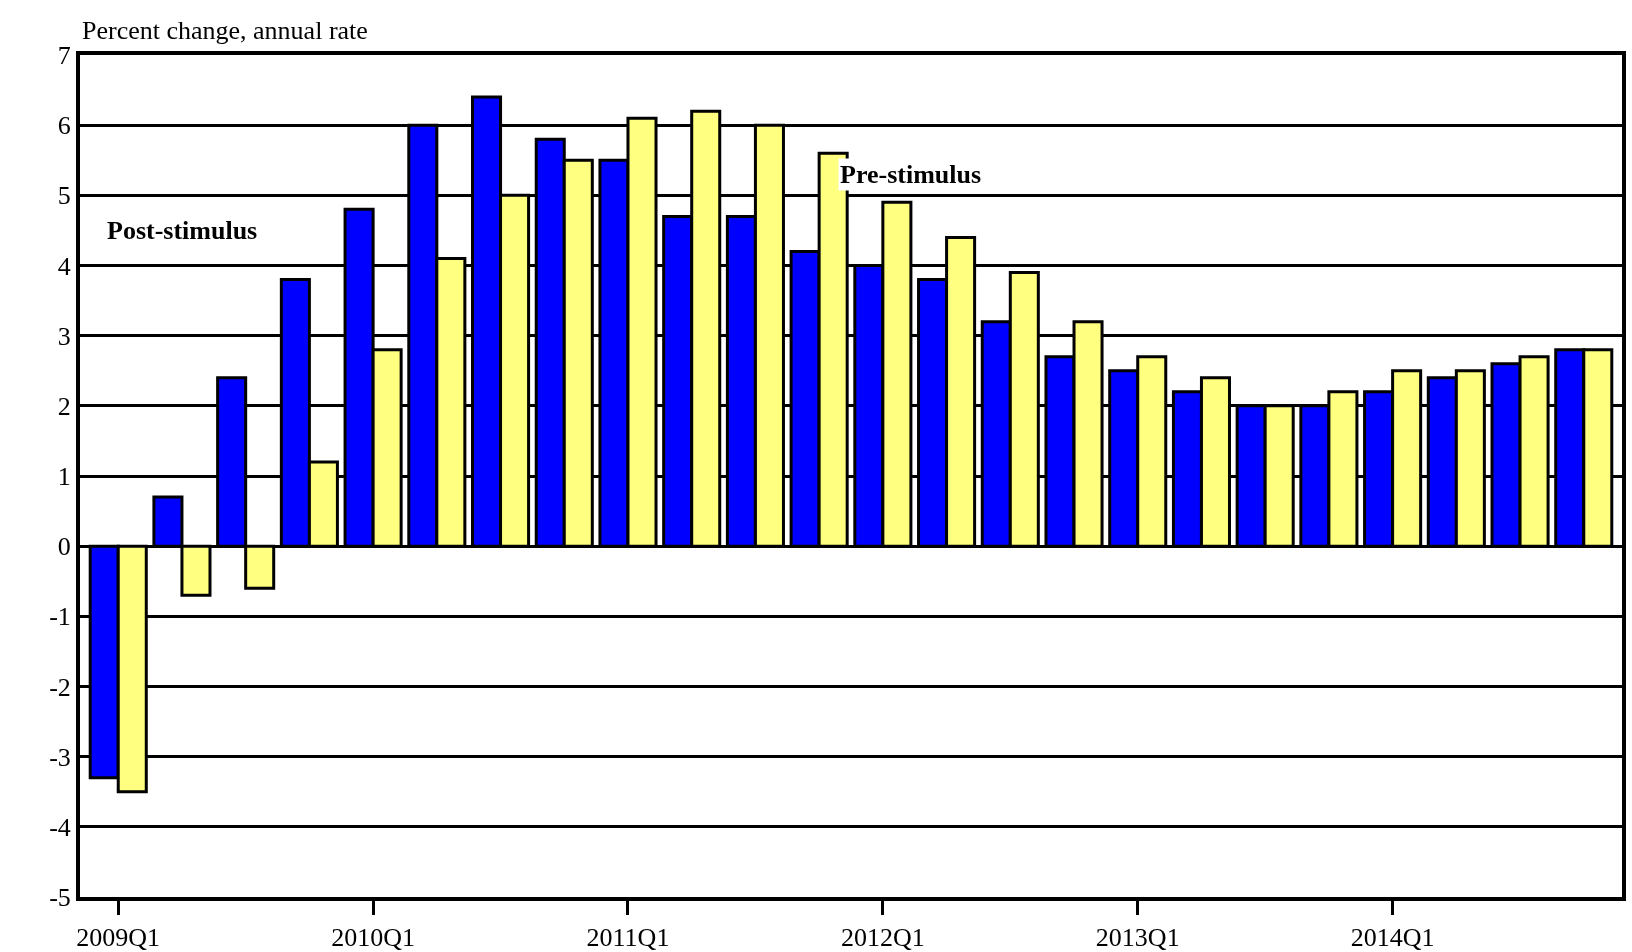 The height and width of the screenshot is (952, 1632). Describe the element at coordinates (373, 937) in the screenshot. I see `x-tick-label: 2010Q1` at that location.